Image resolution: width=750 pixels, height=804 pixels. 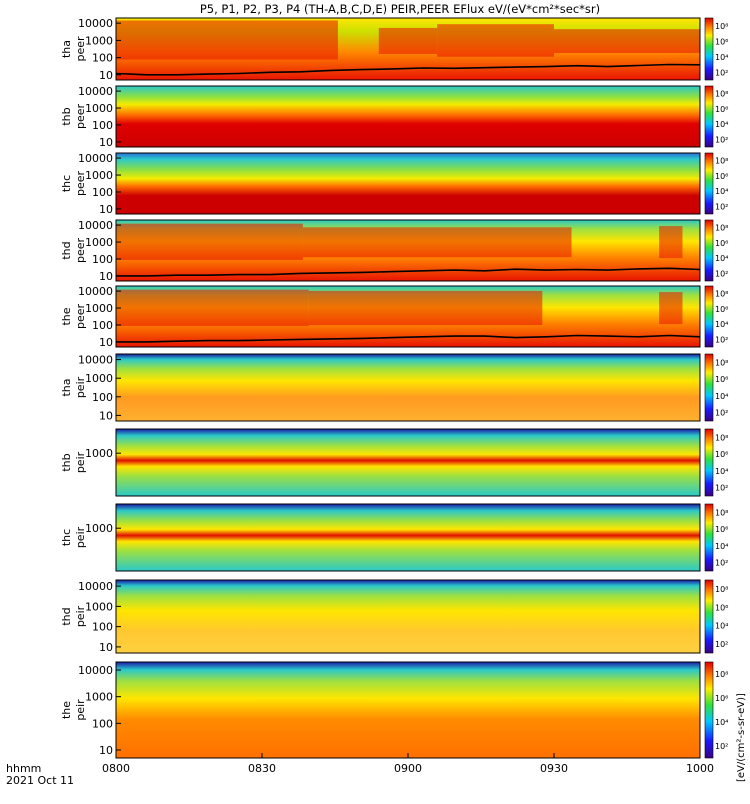 I want to click on panel-thd-peir: 10 100 1000 10000 thd peir 10² 10⁴ 10⁶ 10⁸, so click(x=394, y=616).